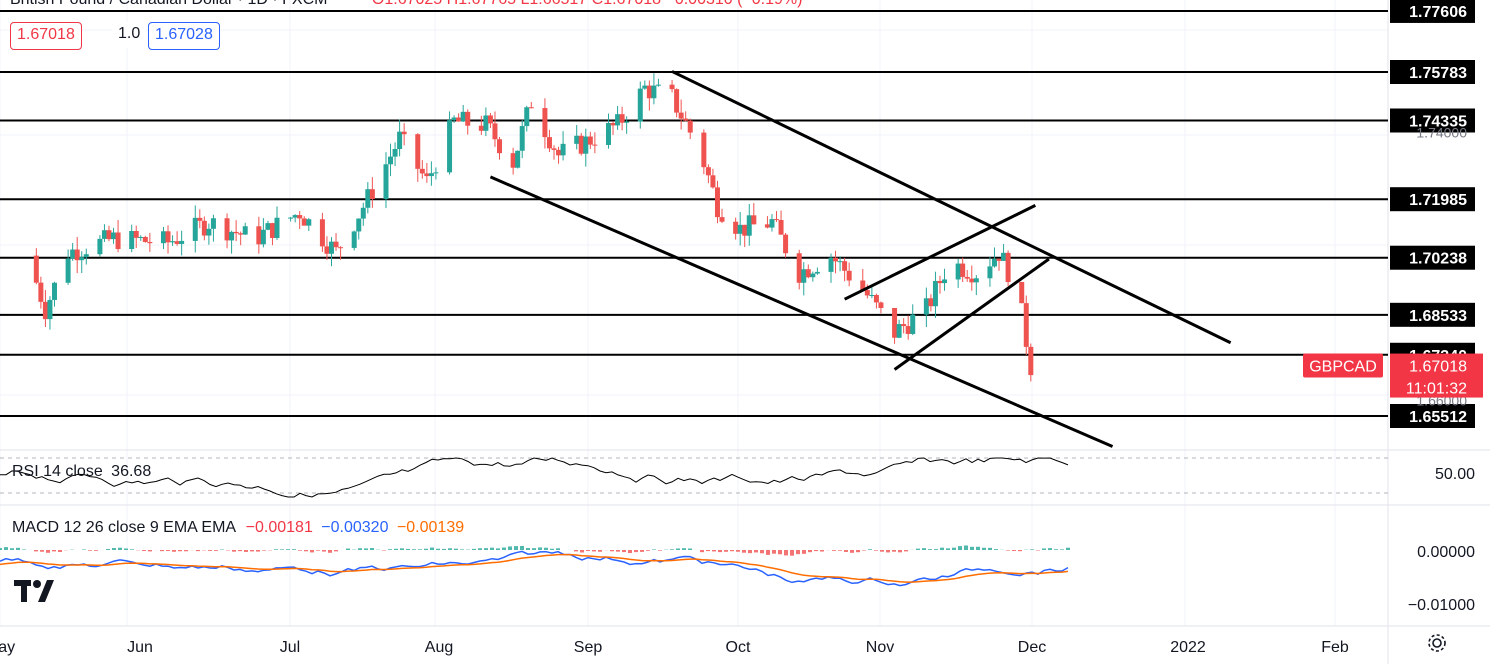 The image size is (1490, 664). What do you see at coordinates (184, 36) in the screenshot?
I see `buy-price-button: 1.67028` at bounding box center [184, 36].